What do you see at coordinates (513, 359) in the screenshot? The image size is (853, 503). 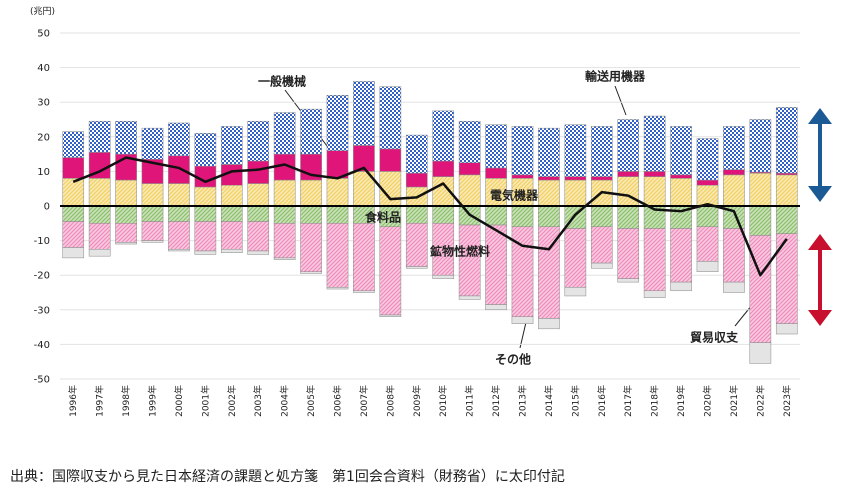 I see `series-label: その他` at bounding box center [513, 359].